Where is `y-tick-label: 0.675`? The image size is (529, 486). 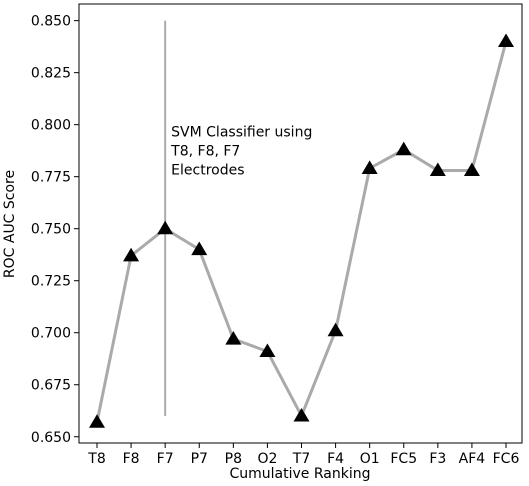
y-tick-label: 0.675 is located at coordinates (51, 386).